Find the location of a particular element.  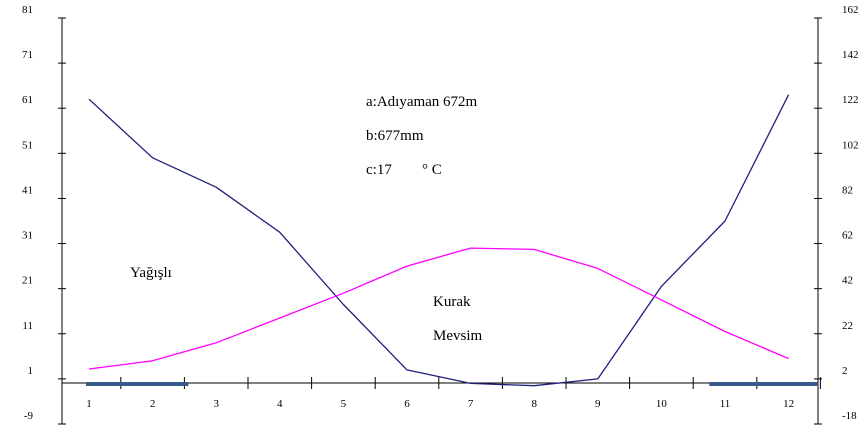

x-tick-label: 1 is located at coordinates (89, 404).